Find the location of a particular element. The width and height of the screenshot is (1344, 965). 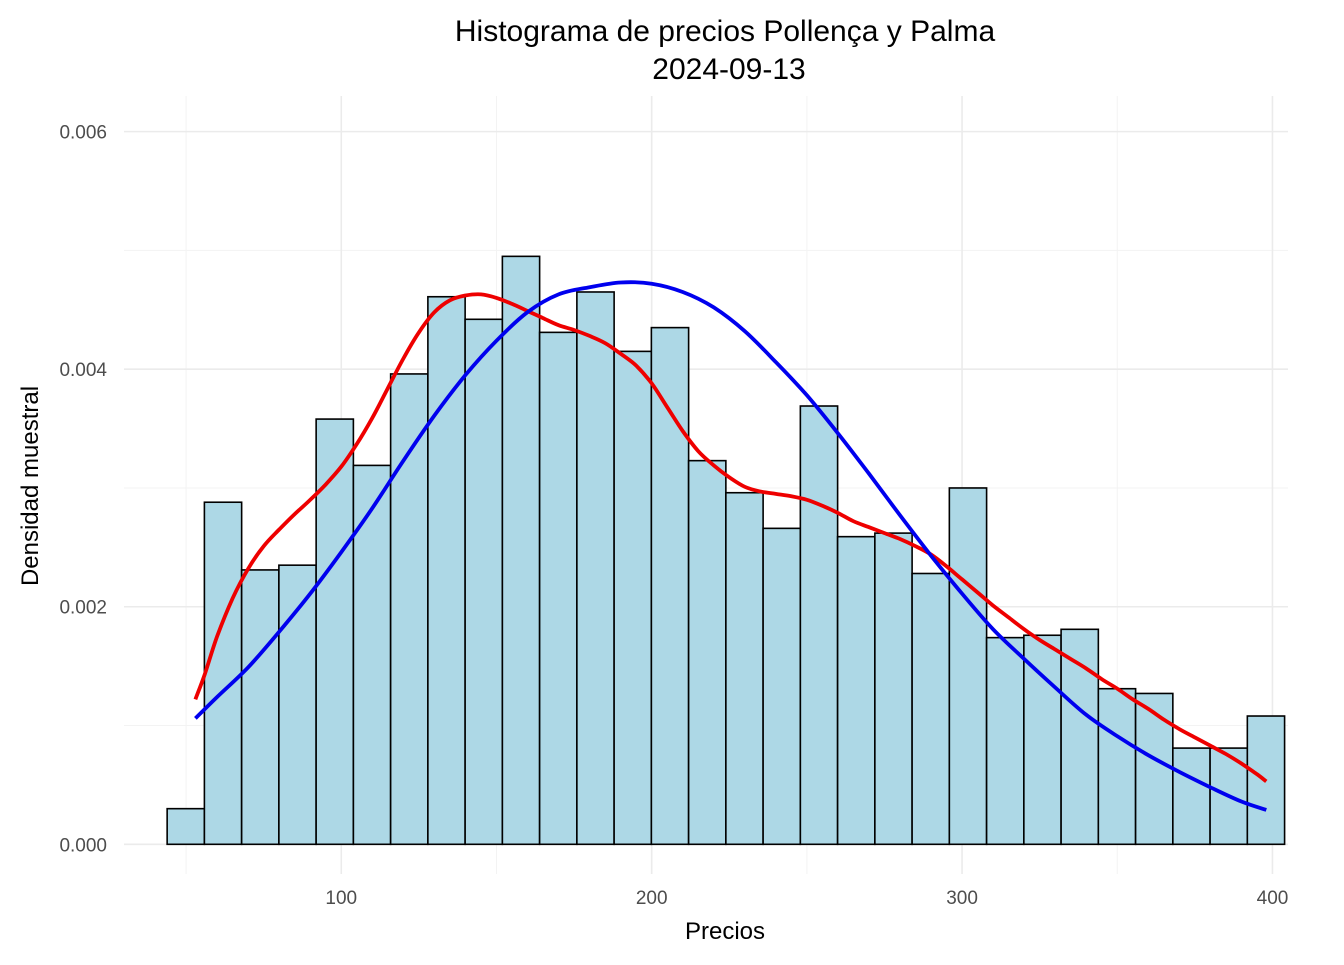

y-tick-label-0: 0.000 is located at coordinates (83, 845).